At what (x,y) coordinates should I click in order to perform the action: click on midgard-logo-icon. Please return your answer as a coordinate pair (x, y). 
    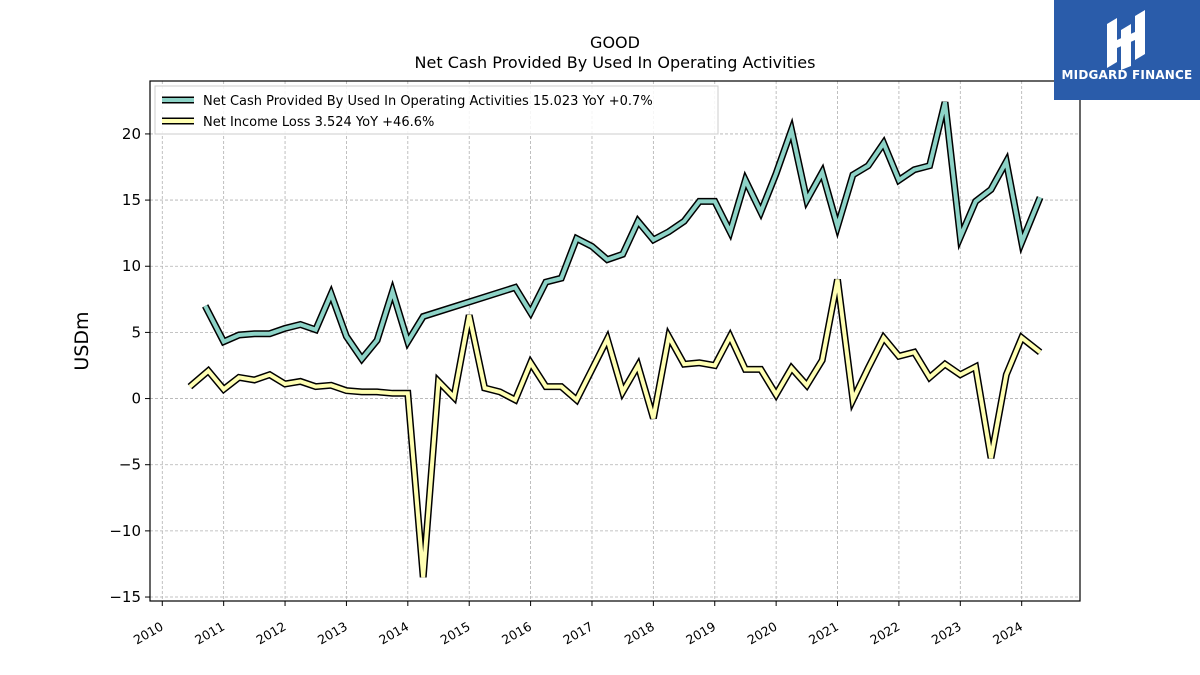
    Looking at the image, I should click on (1126, 40).